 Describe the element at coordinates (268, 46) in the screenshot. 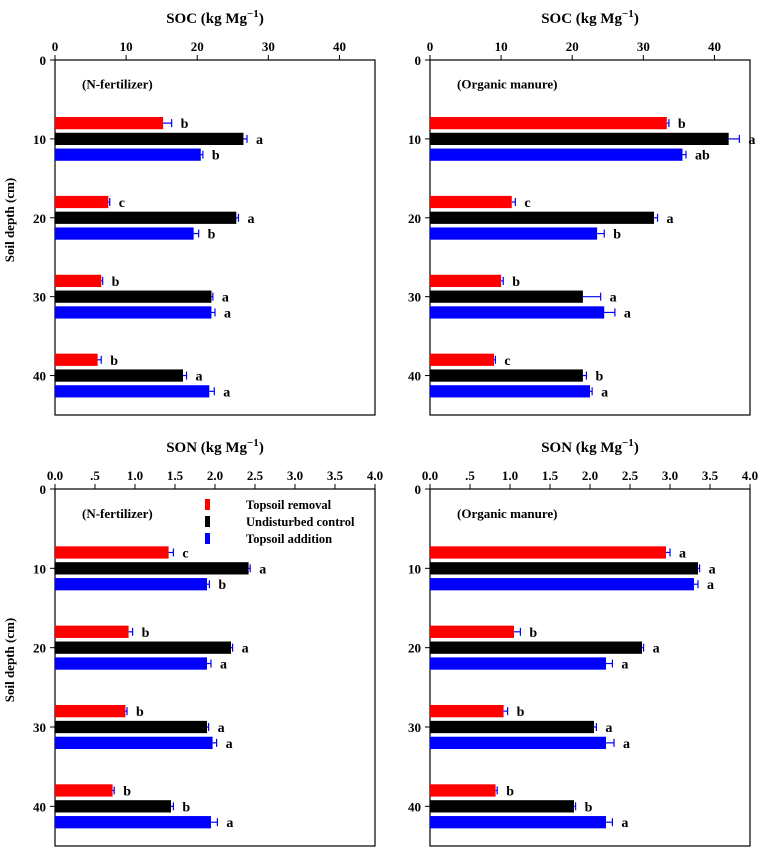

I see `x-tick-label: 30` at that location.